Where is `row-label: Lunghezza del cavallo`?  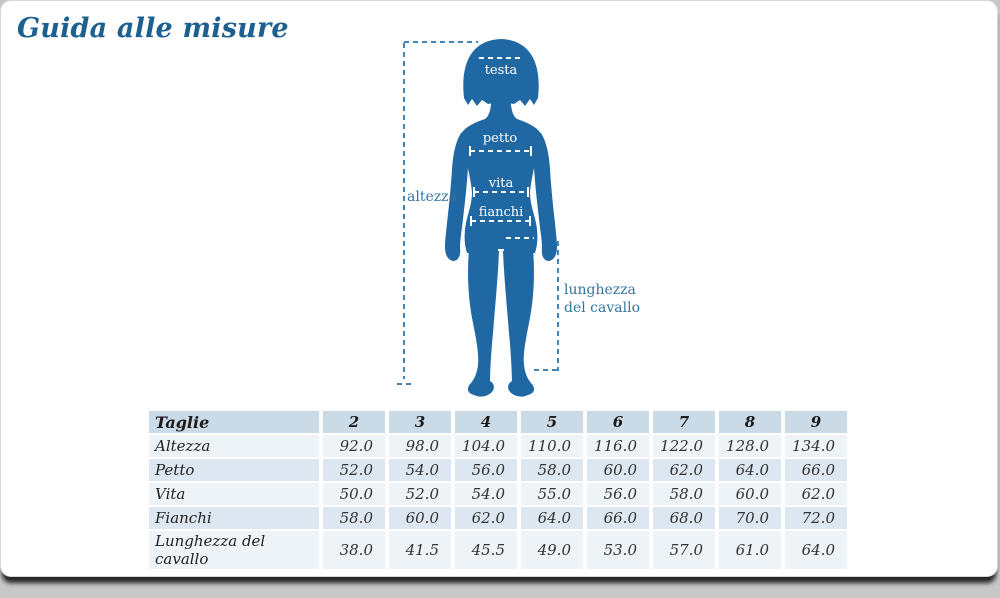 row-label: Lunghezza del cavallo is located at coordinates (234, 550).